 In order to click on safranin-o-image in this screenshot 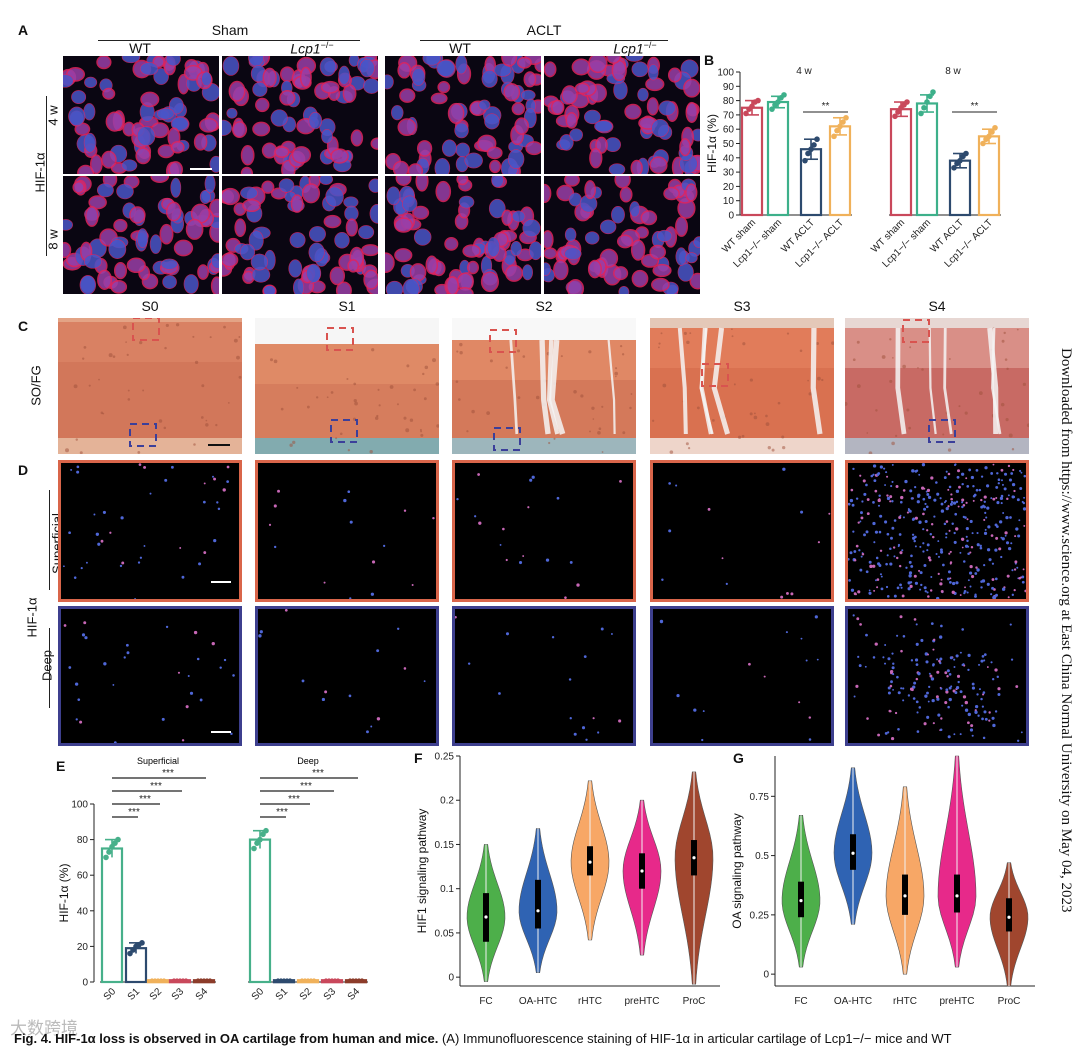, I will do `click(742, 386)`.